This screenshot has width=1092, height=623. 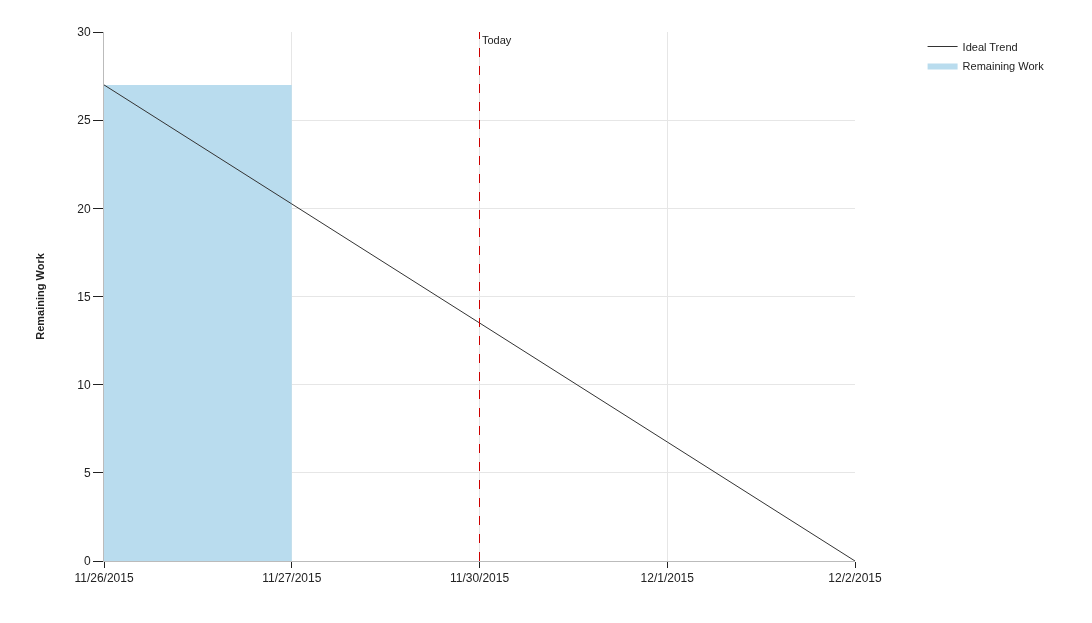 What do you see at coordinates (479, 578) in the screenshot?
I see `x-tick-label: 11/30/2015` at bounding box center [479, 578].